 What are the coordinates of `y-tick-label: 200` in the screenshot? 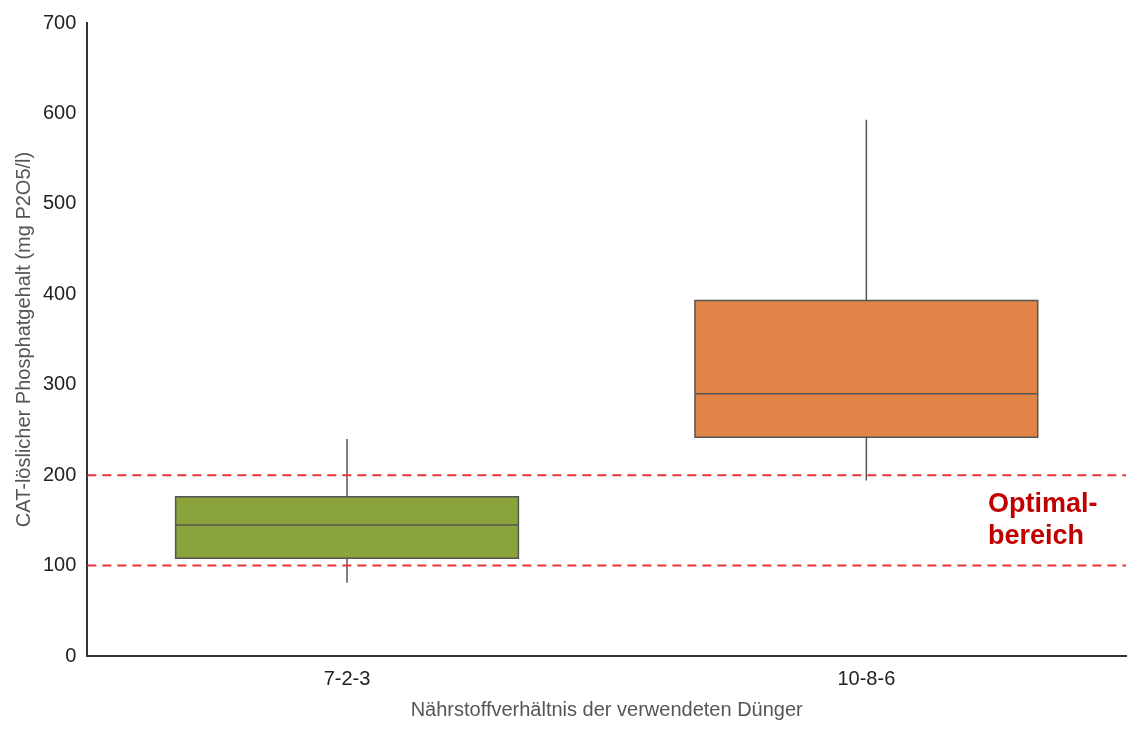 It's located at (59, 473).